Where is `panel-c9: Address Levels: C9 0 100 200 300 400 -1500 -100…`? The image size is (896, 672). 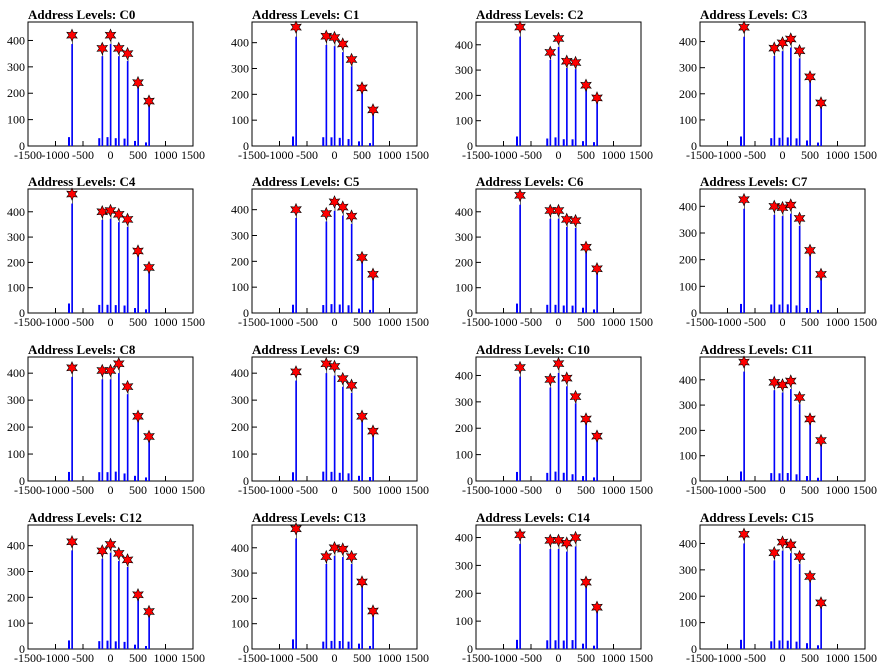 panel-c9: Address Levels: C9 0 100 200 300 400 -1500 -100… is located at coordinates (330, 419).